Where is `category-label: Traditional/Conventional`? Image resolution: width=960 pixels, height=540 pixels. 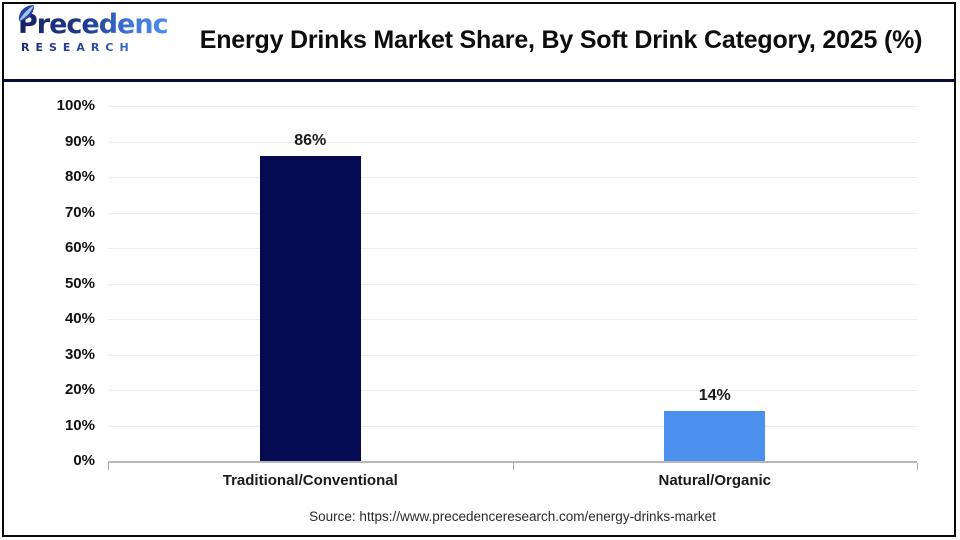 category-label: Traditional/Conventional is located at coordinates (310, 480).